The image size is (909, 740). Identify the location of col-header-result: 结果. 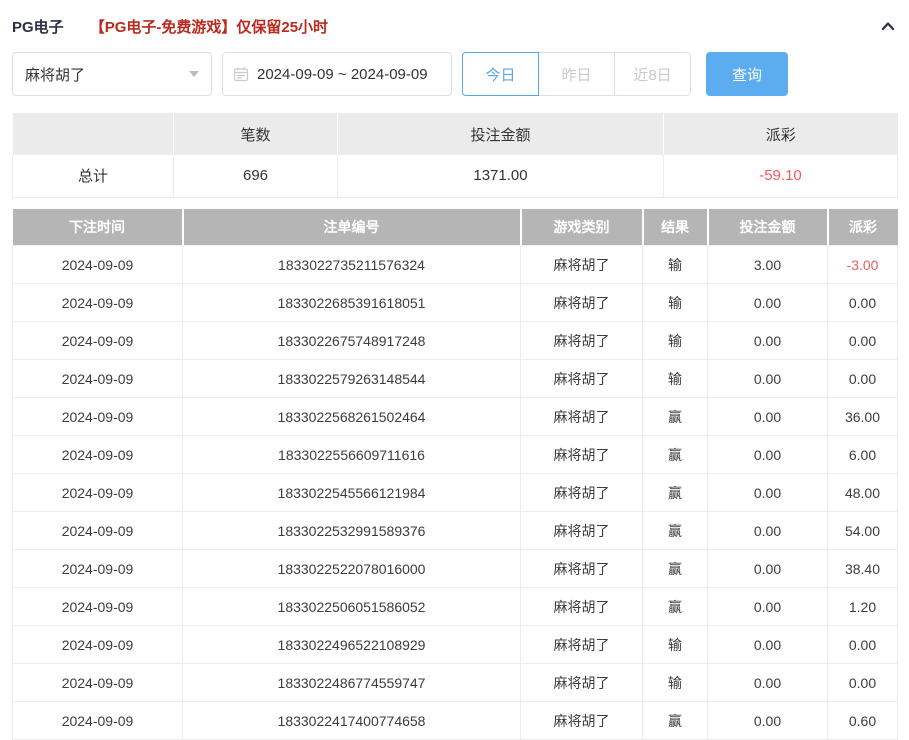
(675, 227).